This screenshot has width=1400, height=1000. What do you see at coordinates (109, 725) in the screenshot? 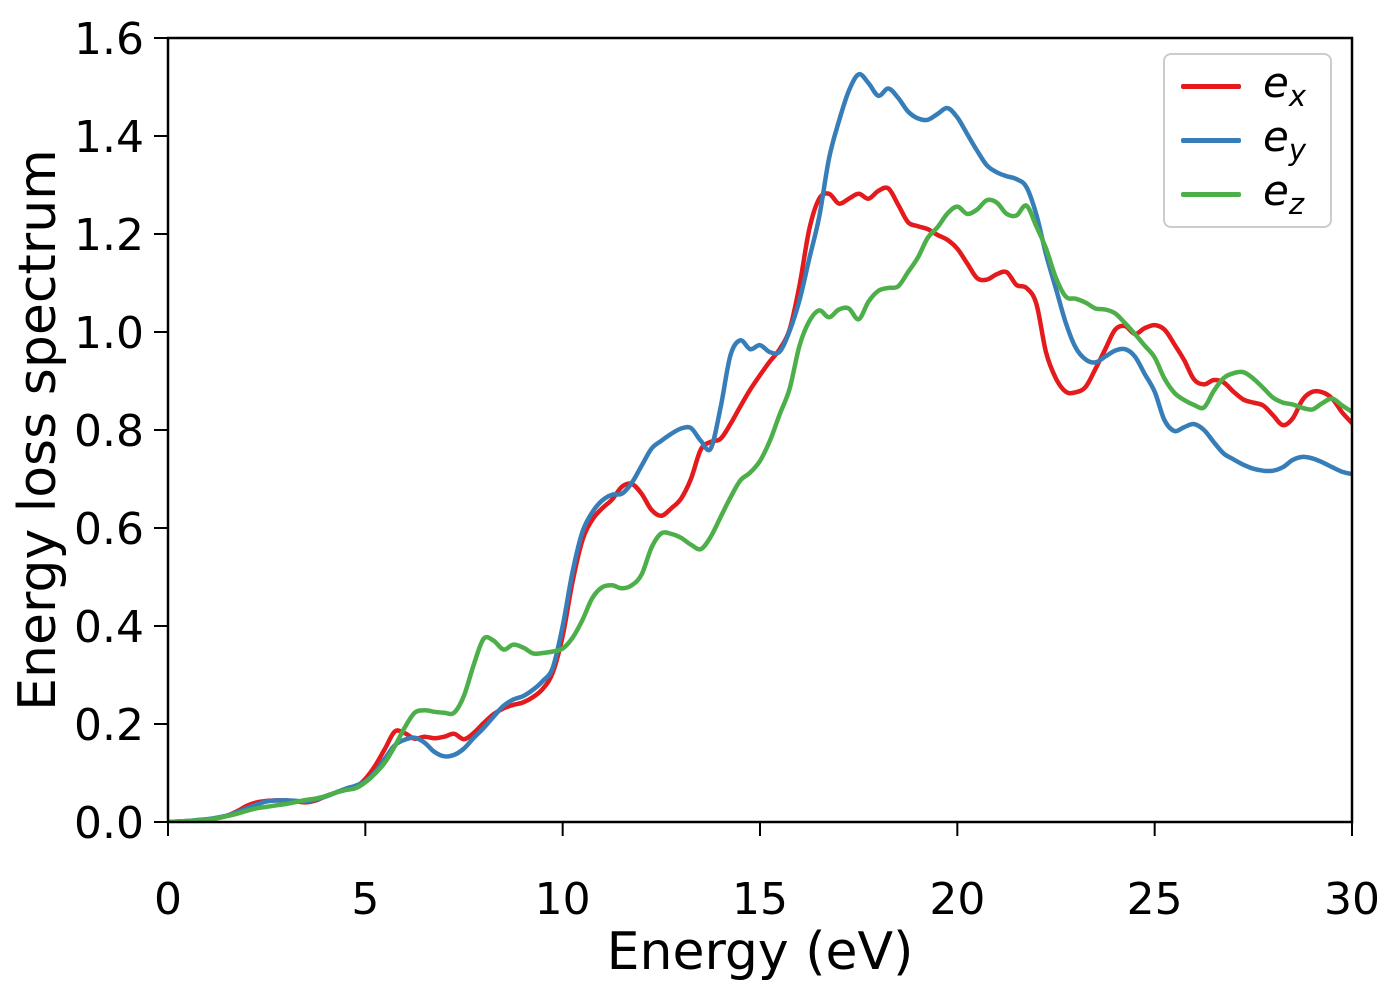
I see `y-tick-label: 0.2` at bounding box center [109, 725].